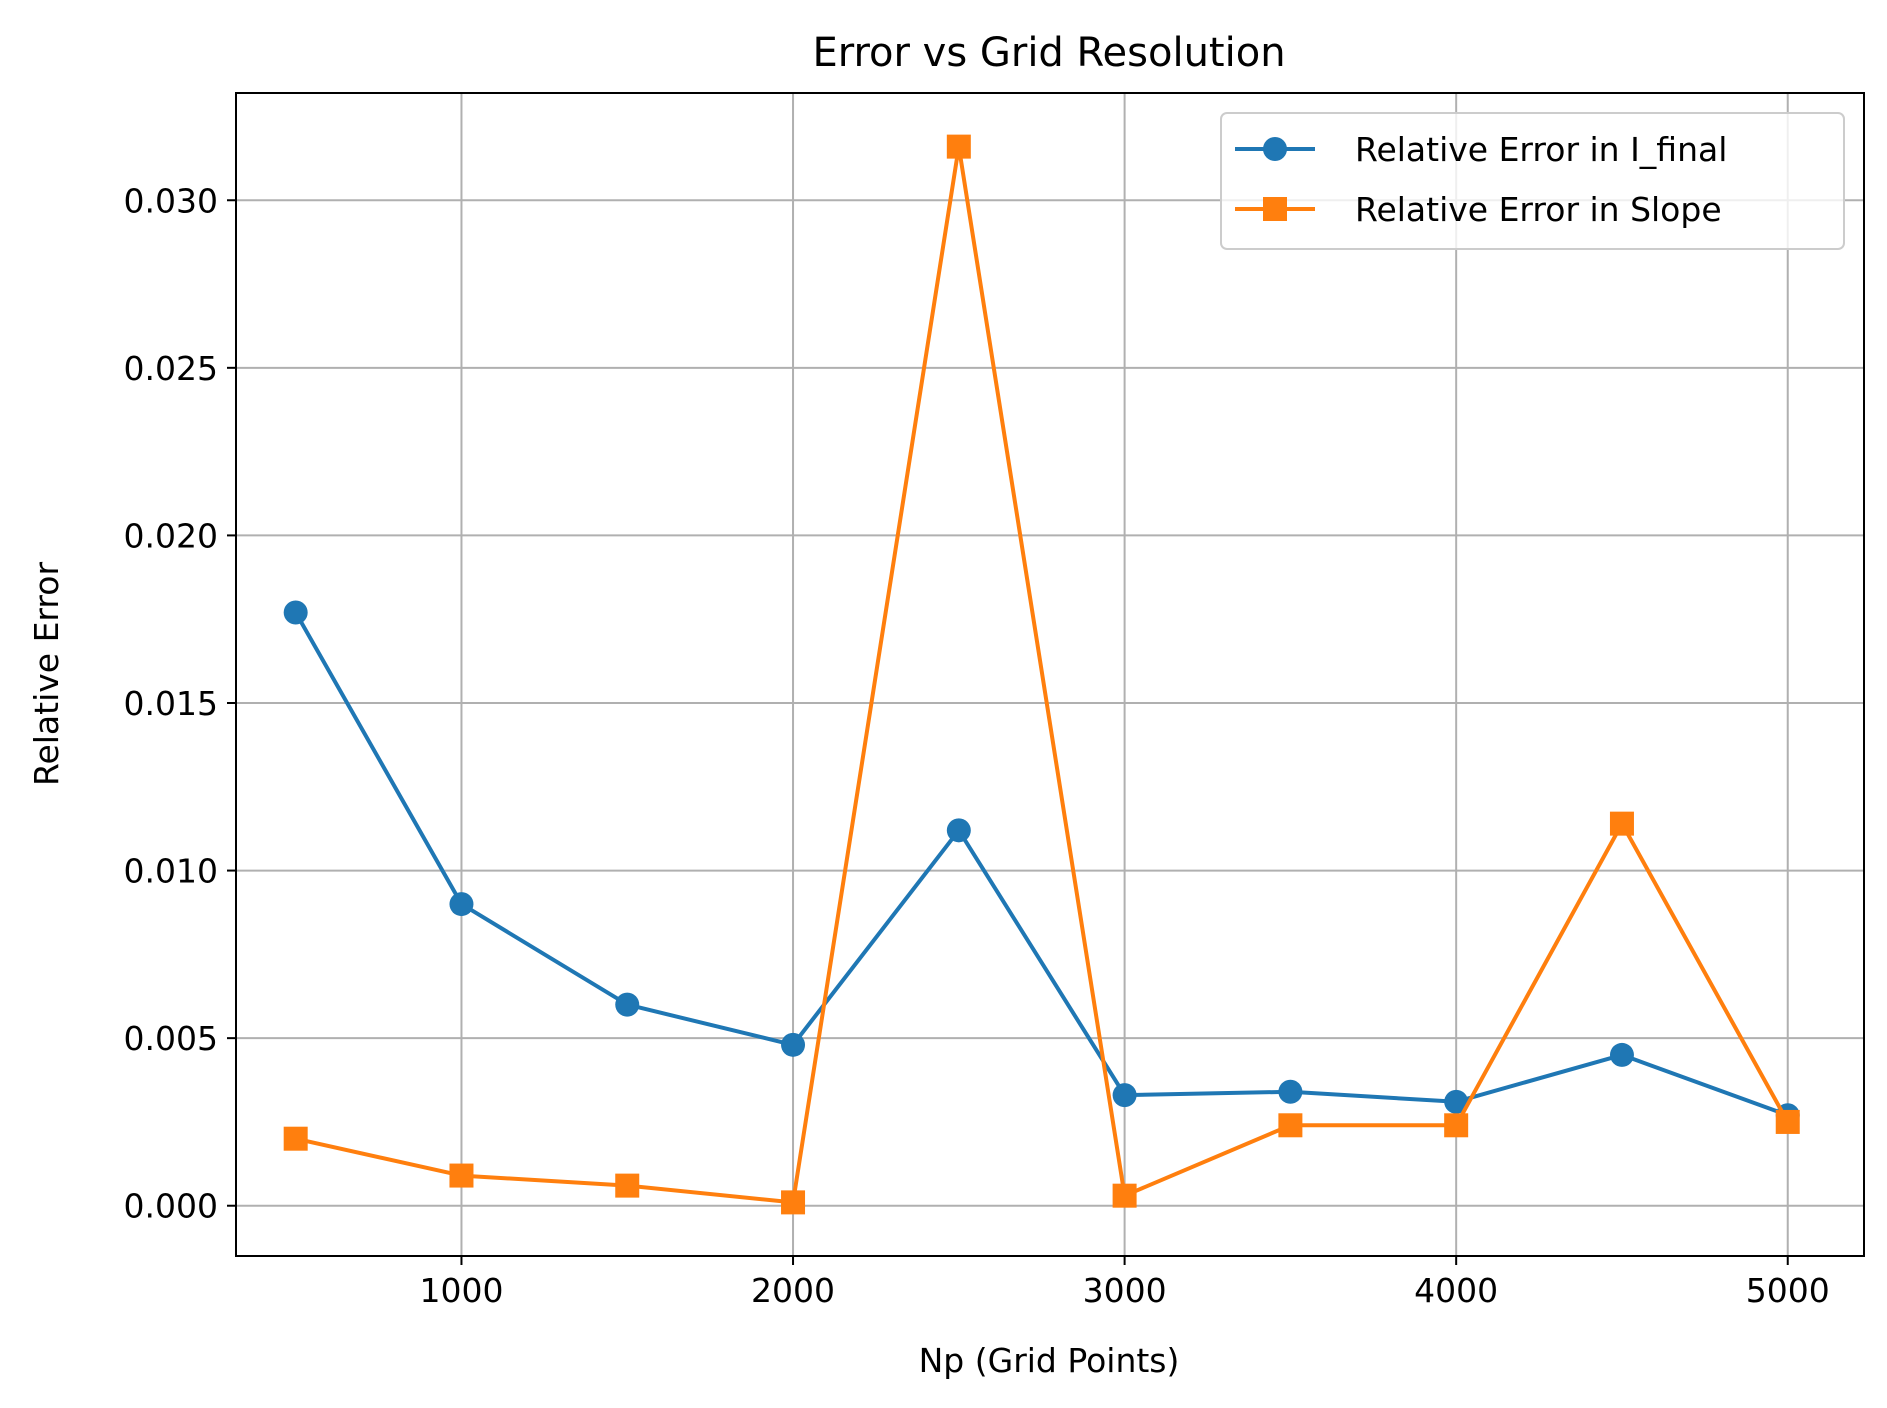 The image size is (1887, 1408). I want to click on x-tick-label: 3000, so click(1125, 1290).